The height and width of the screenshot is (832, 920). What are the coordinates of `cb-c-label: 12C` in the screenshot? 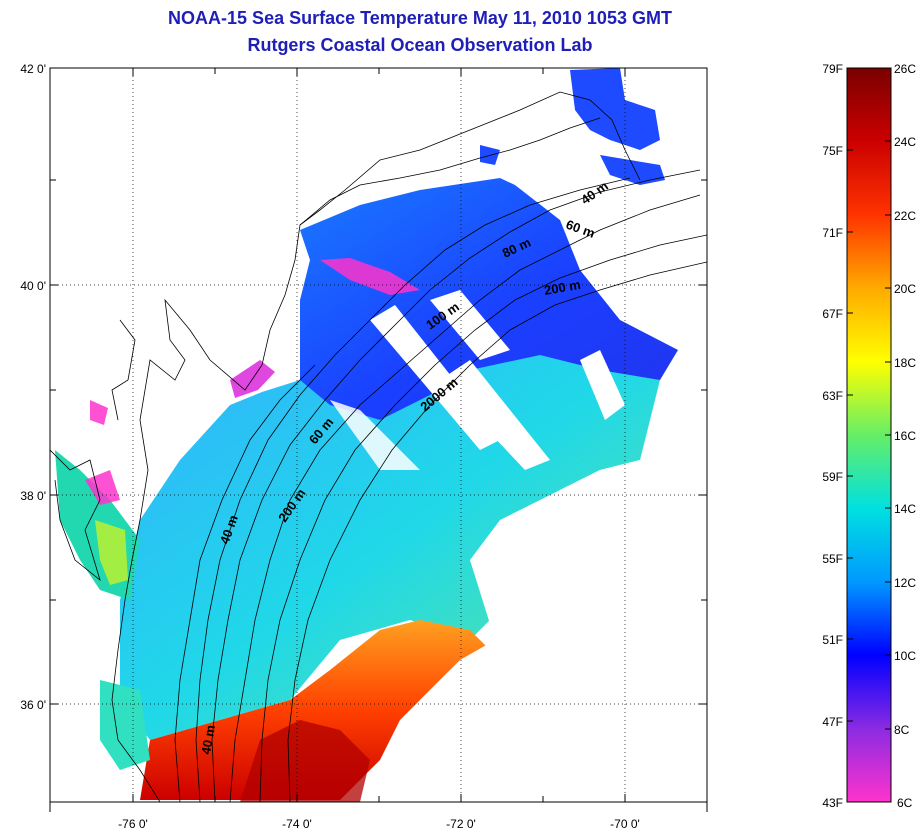 It's located at (905, 583).